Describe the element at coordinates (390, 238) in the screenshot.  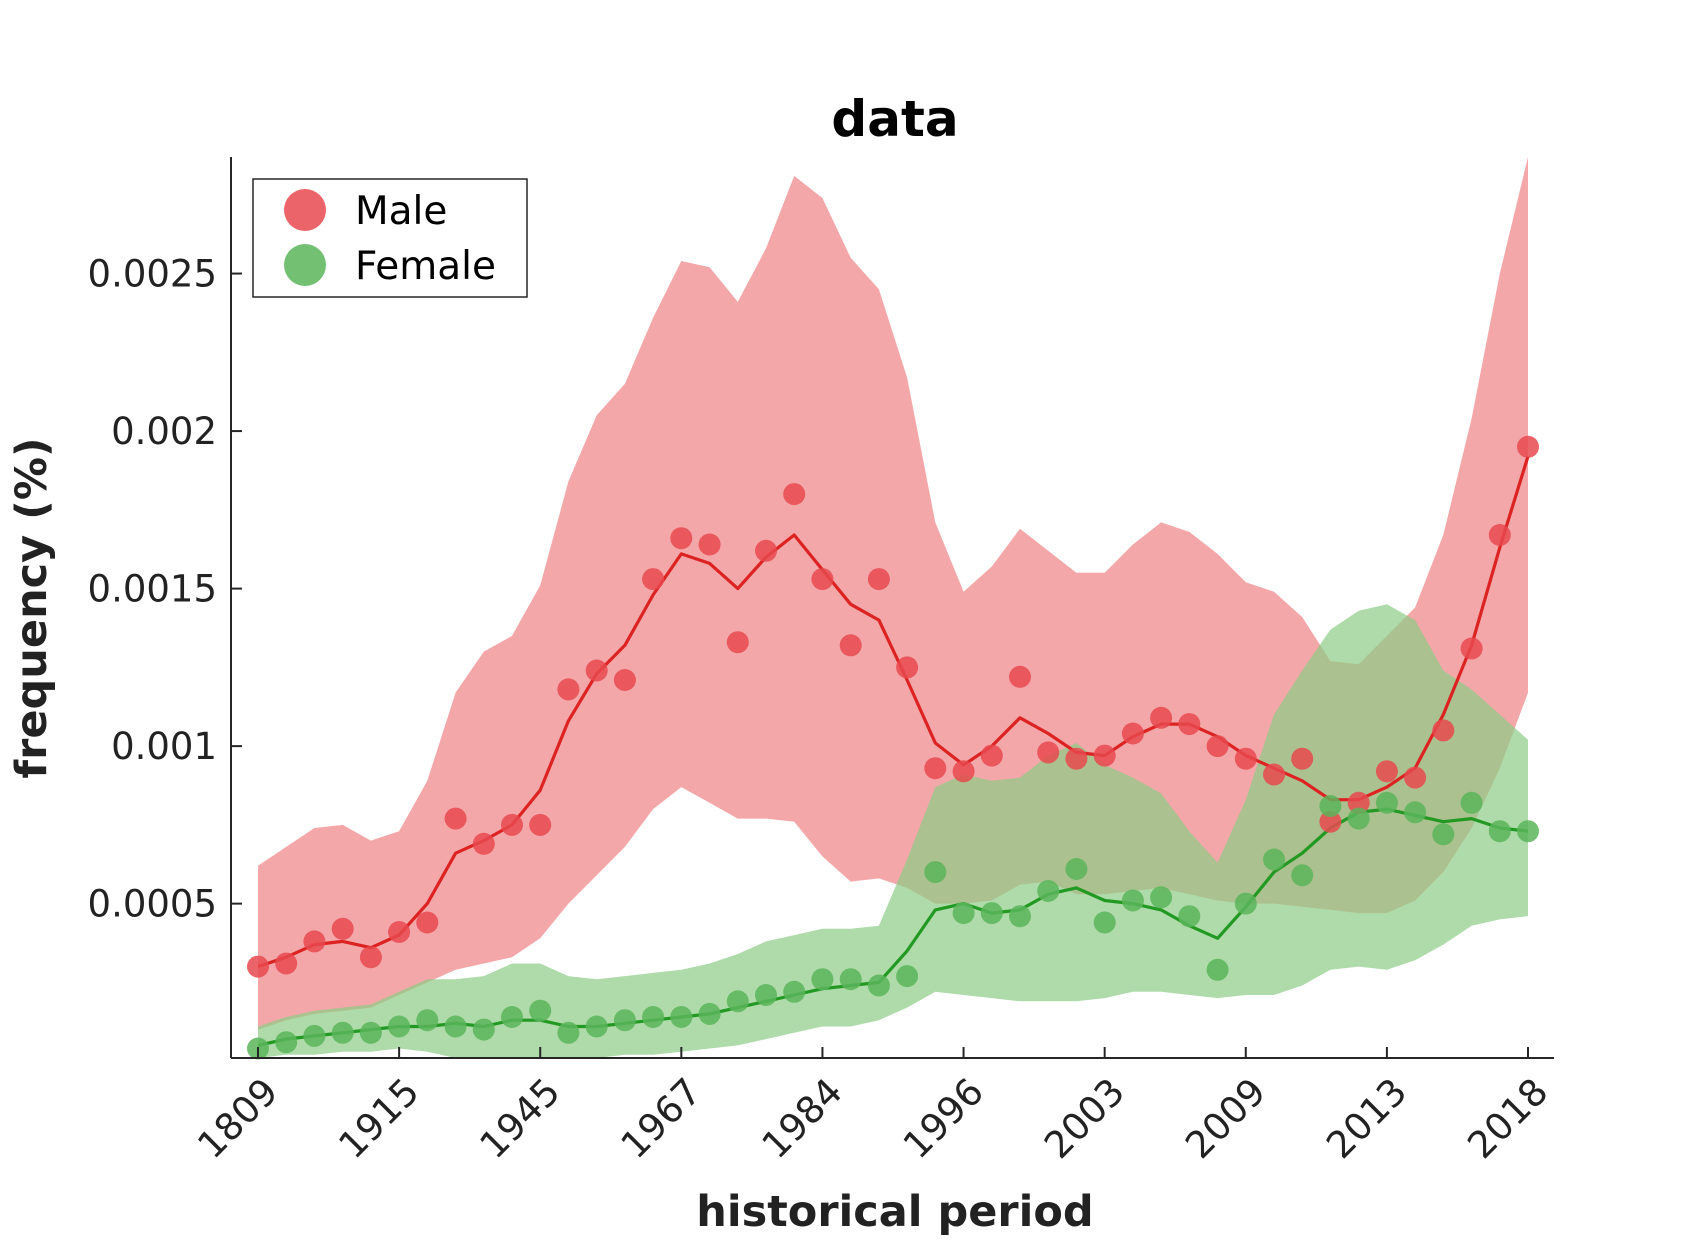
I see `legend: Male Female` at that location.